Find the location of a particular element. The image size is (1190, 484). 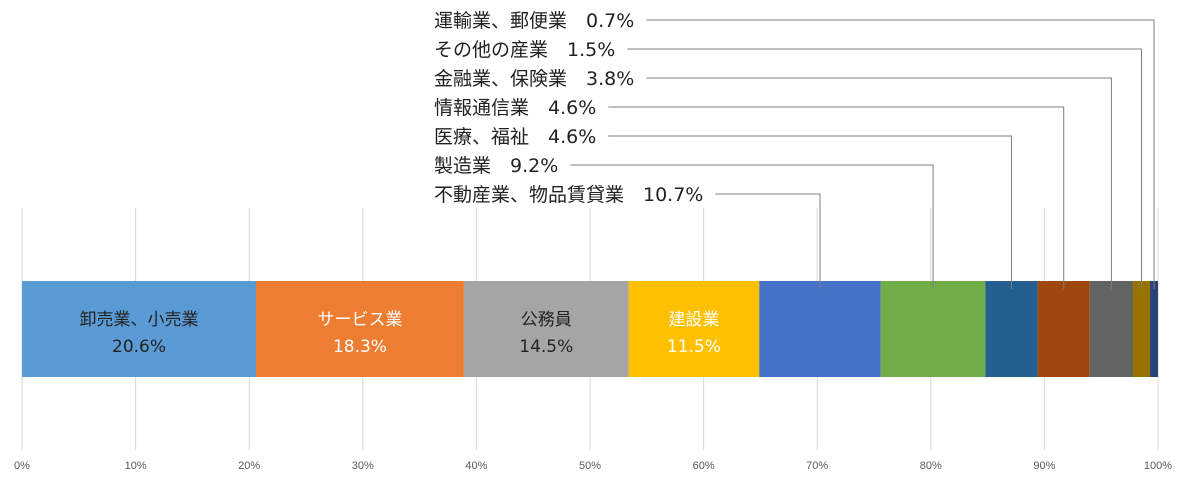

tick-label: 20% is located at coordinates (249, 466).